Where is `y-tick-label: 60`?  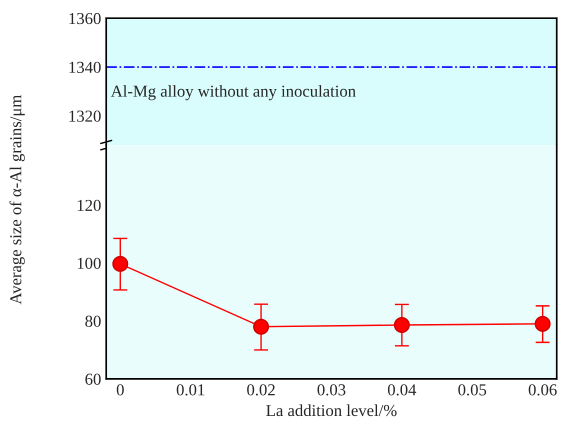 y-tick-label: 60 is located at coordinates (93, 379).